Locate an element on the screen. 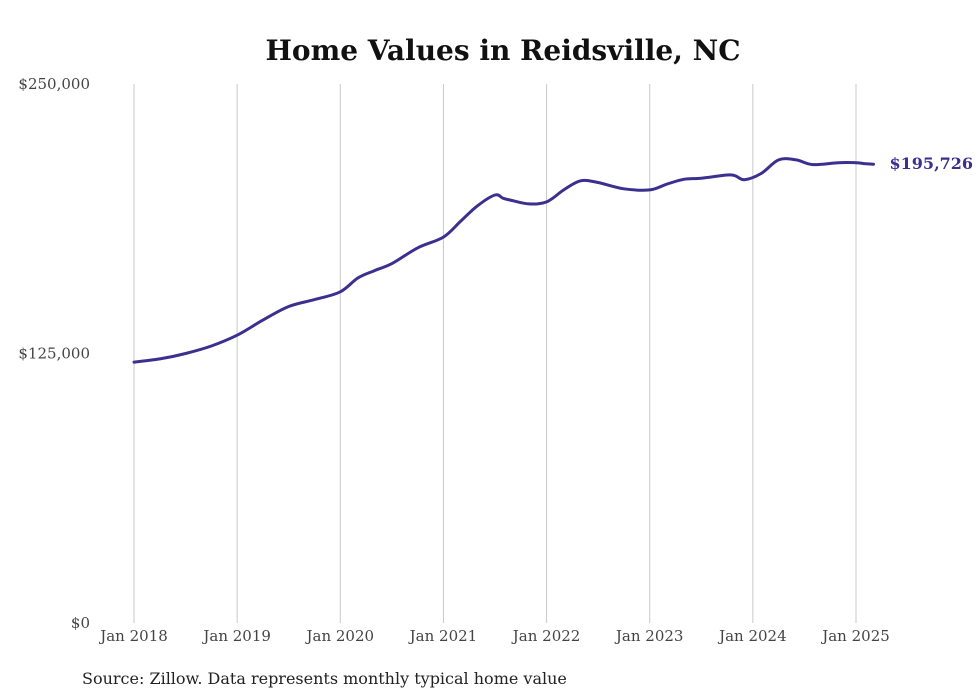 This screenshot has width=980, height=699. x-tick-label: Jan 2019 is located at coordinates (236, 636).